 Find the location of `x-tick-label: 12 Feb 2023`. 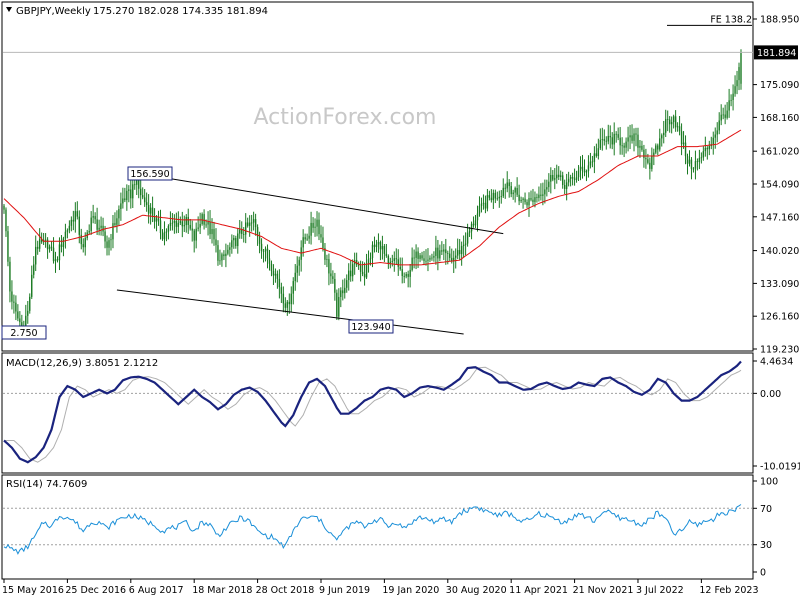

x-tick-label: 12 Feb 2023 is located at coordinates (728, 590).